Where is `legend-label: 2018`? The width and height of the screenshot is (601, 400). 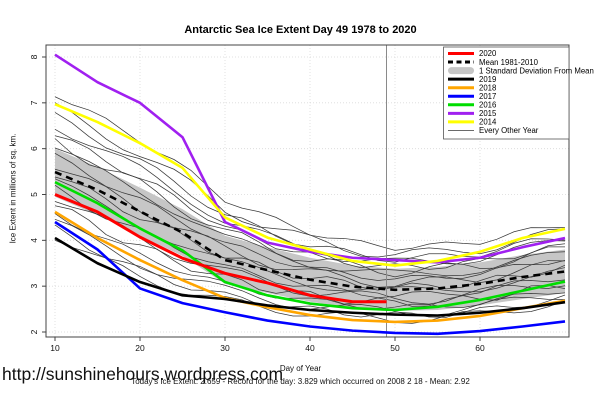 legend-label: 2018 is located at coordinates (487, 87).